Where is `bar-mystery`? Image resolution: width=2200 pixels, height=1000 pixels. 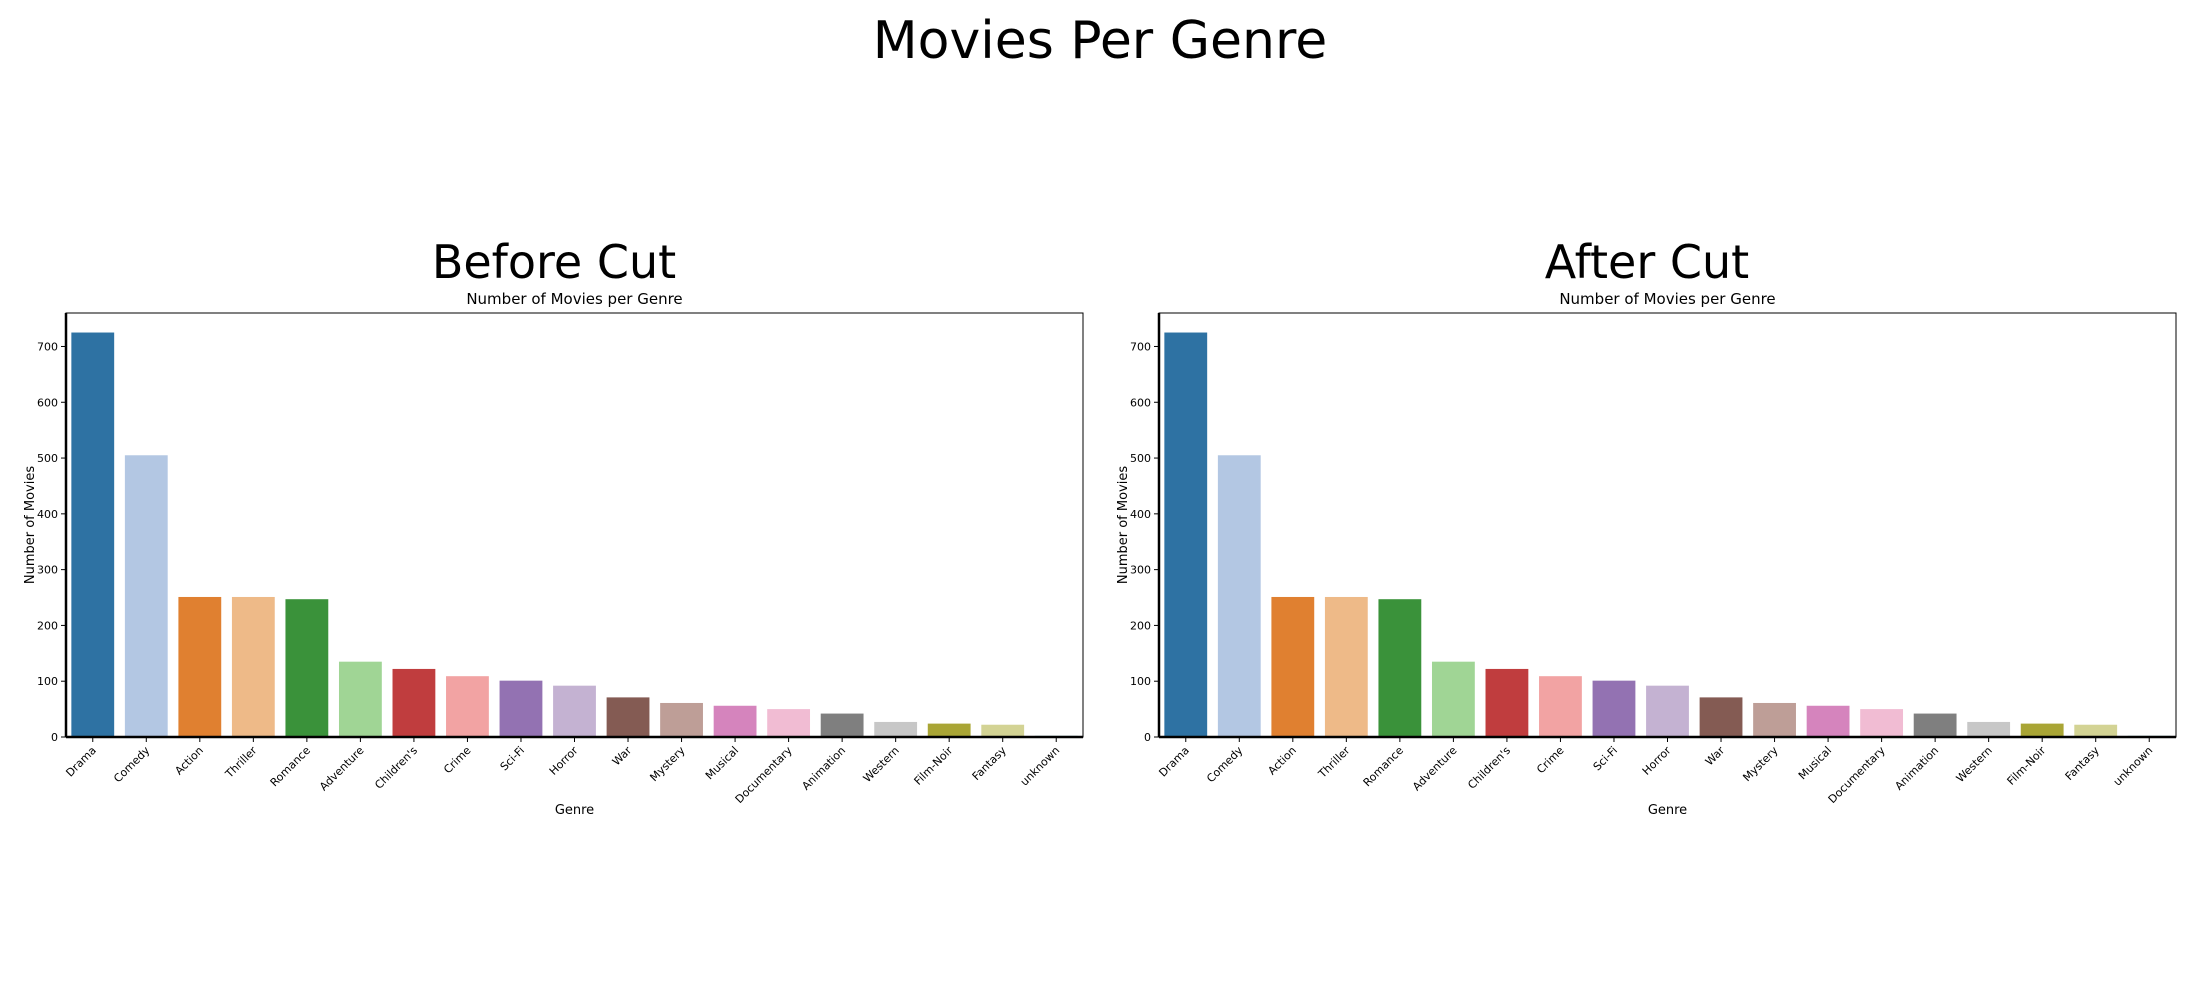 bar-mystery is located at coordinates (1774, 719).